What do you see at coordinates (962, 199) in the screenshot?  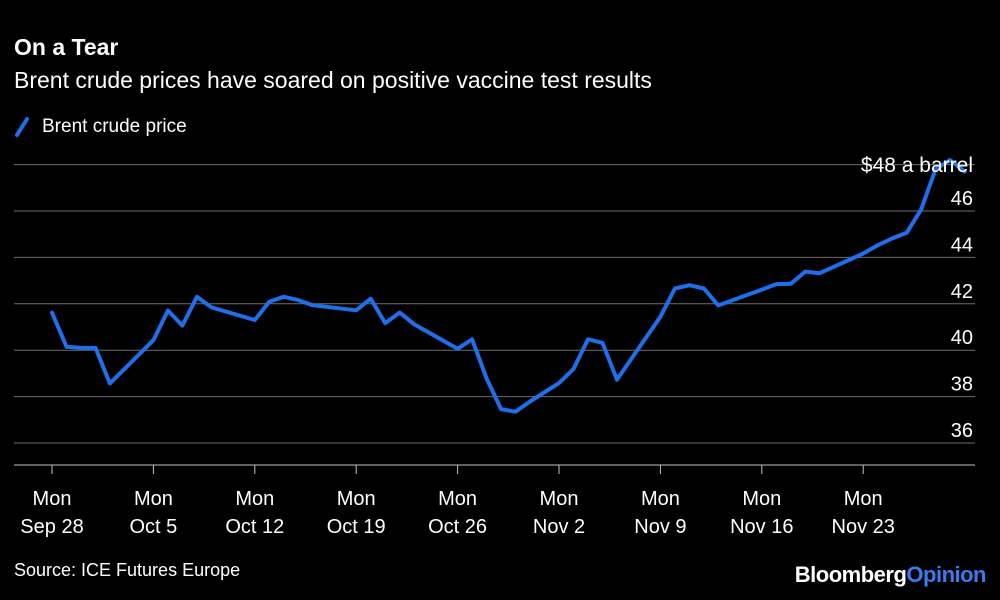 I see `y-tick-label-46: 46` at bounding box center [962, 199].